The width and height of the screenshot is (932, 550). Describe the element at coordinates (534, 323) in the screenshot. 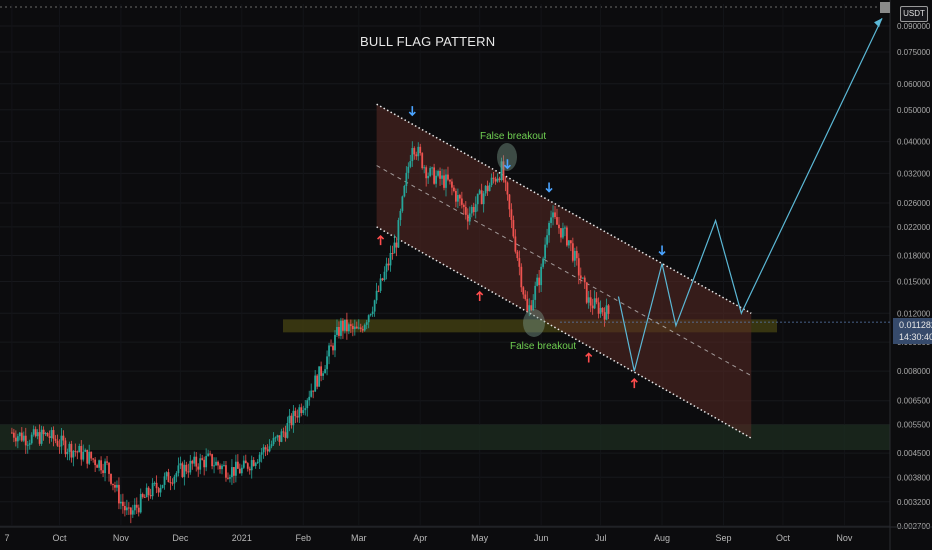

I see `false-breakout-marker-bottom` at that location.